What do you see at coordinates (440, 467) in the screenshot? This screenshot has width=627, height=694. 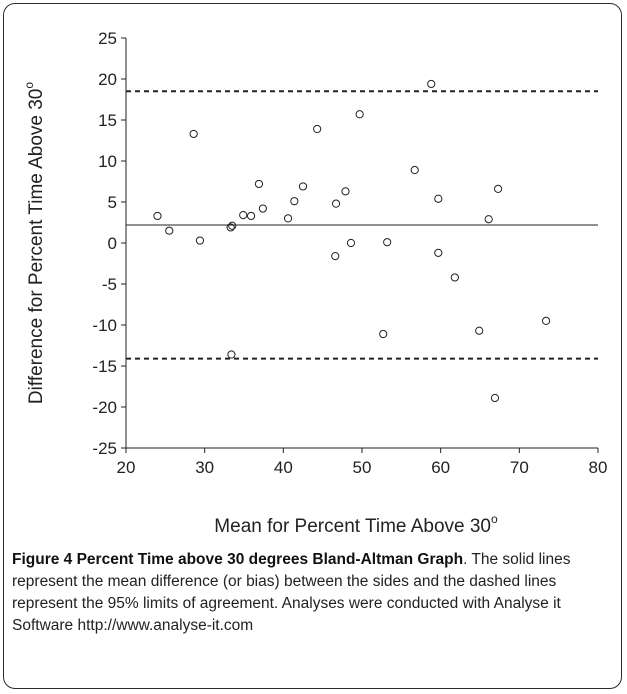 I see `x-tick-label: 60` at bounding box center [440, 467].